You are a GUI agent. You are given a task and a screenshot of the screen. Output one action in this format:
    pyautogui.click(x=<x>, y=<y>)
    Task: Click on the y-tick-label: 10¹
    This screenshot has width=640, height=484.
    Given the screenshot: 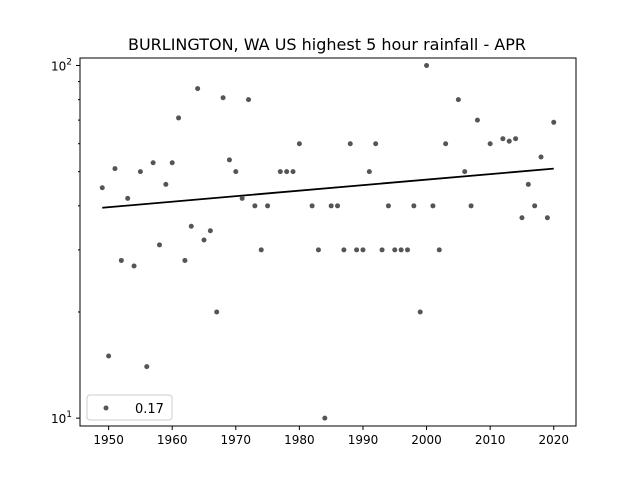 What is the action you would take?
    pyautogui.click(x=61, y=418)
    